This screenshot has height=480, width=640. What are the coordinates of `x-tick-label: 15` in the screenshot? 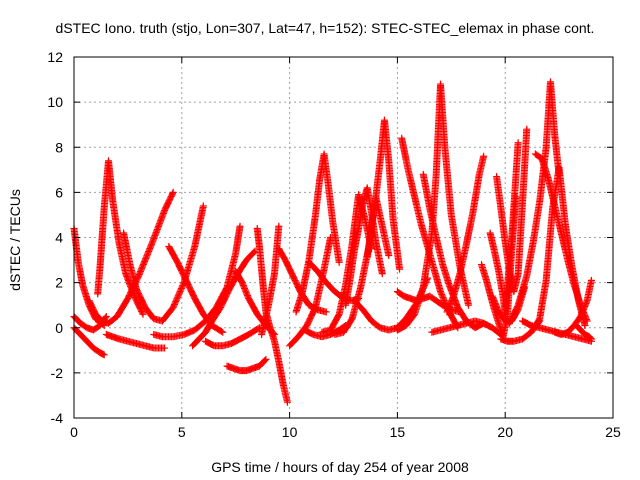 It's located at (398, 432).